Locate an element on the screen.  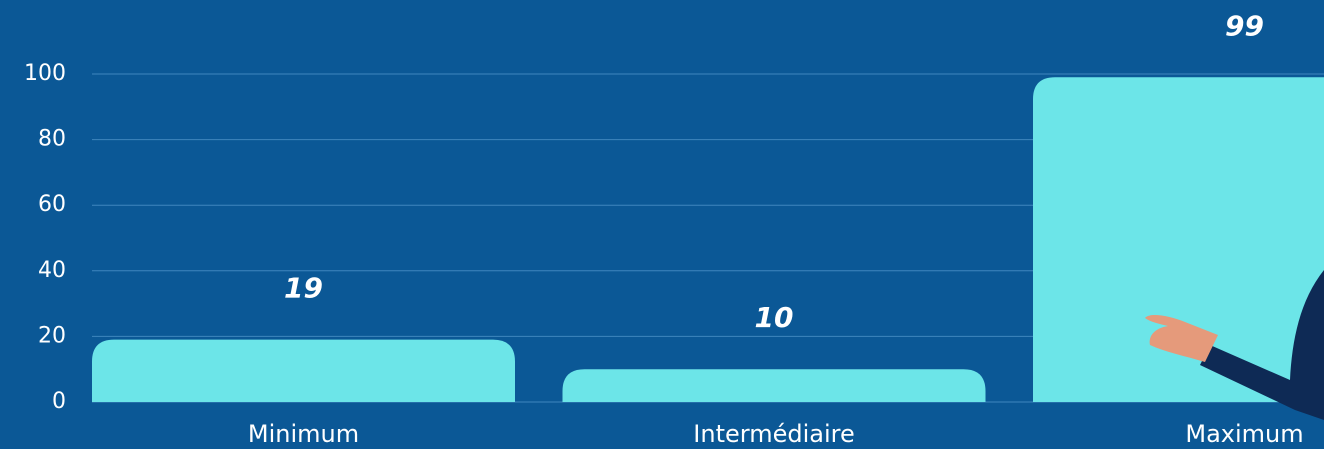
value-label: 99 is located at coordinates (1244, 25).